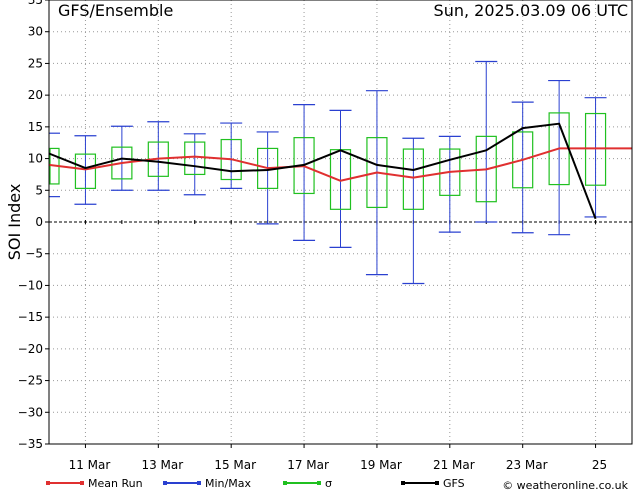 This screenshot has height=490, width=634. What do you see at coordinates (30, 381) in the screenshot?
I see `y-tick-label: −25` at bounding box center [30, 381].